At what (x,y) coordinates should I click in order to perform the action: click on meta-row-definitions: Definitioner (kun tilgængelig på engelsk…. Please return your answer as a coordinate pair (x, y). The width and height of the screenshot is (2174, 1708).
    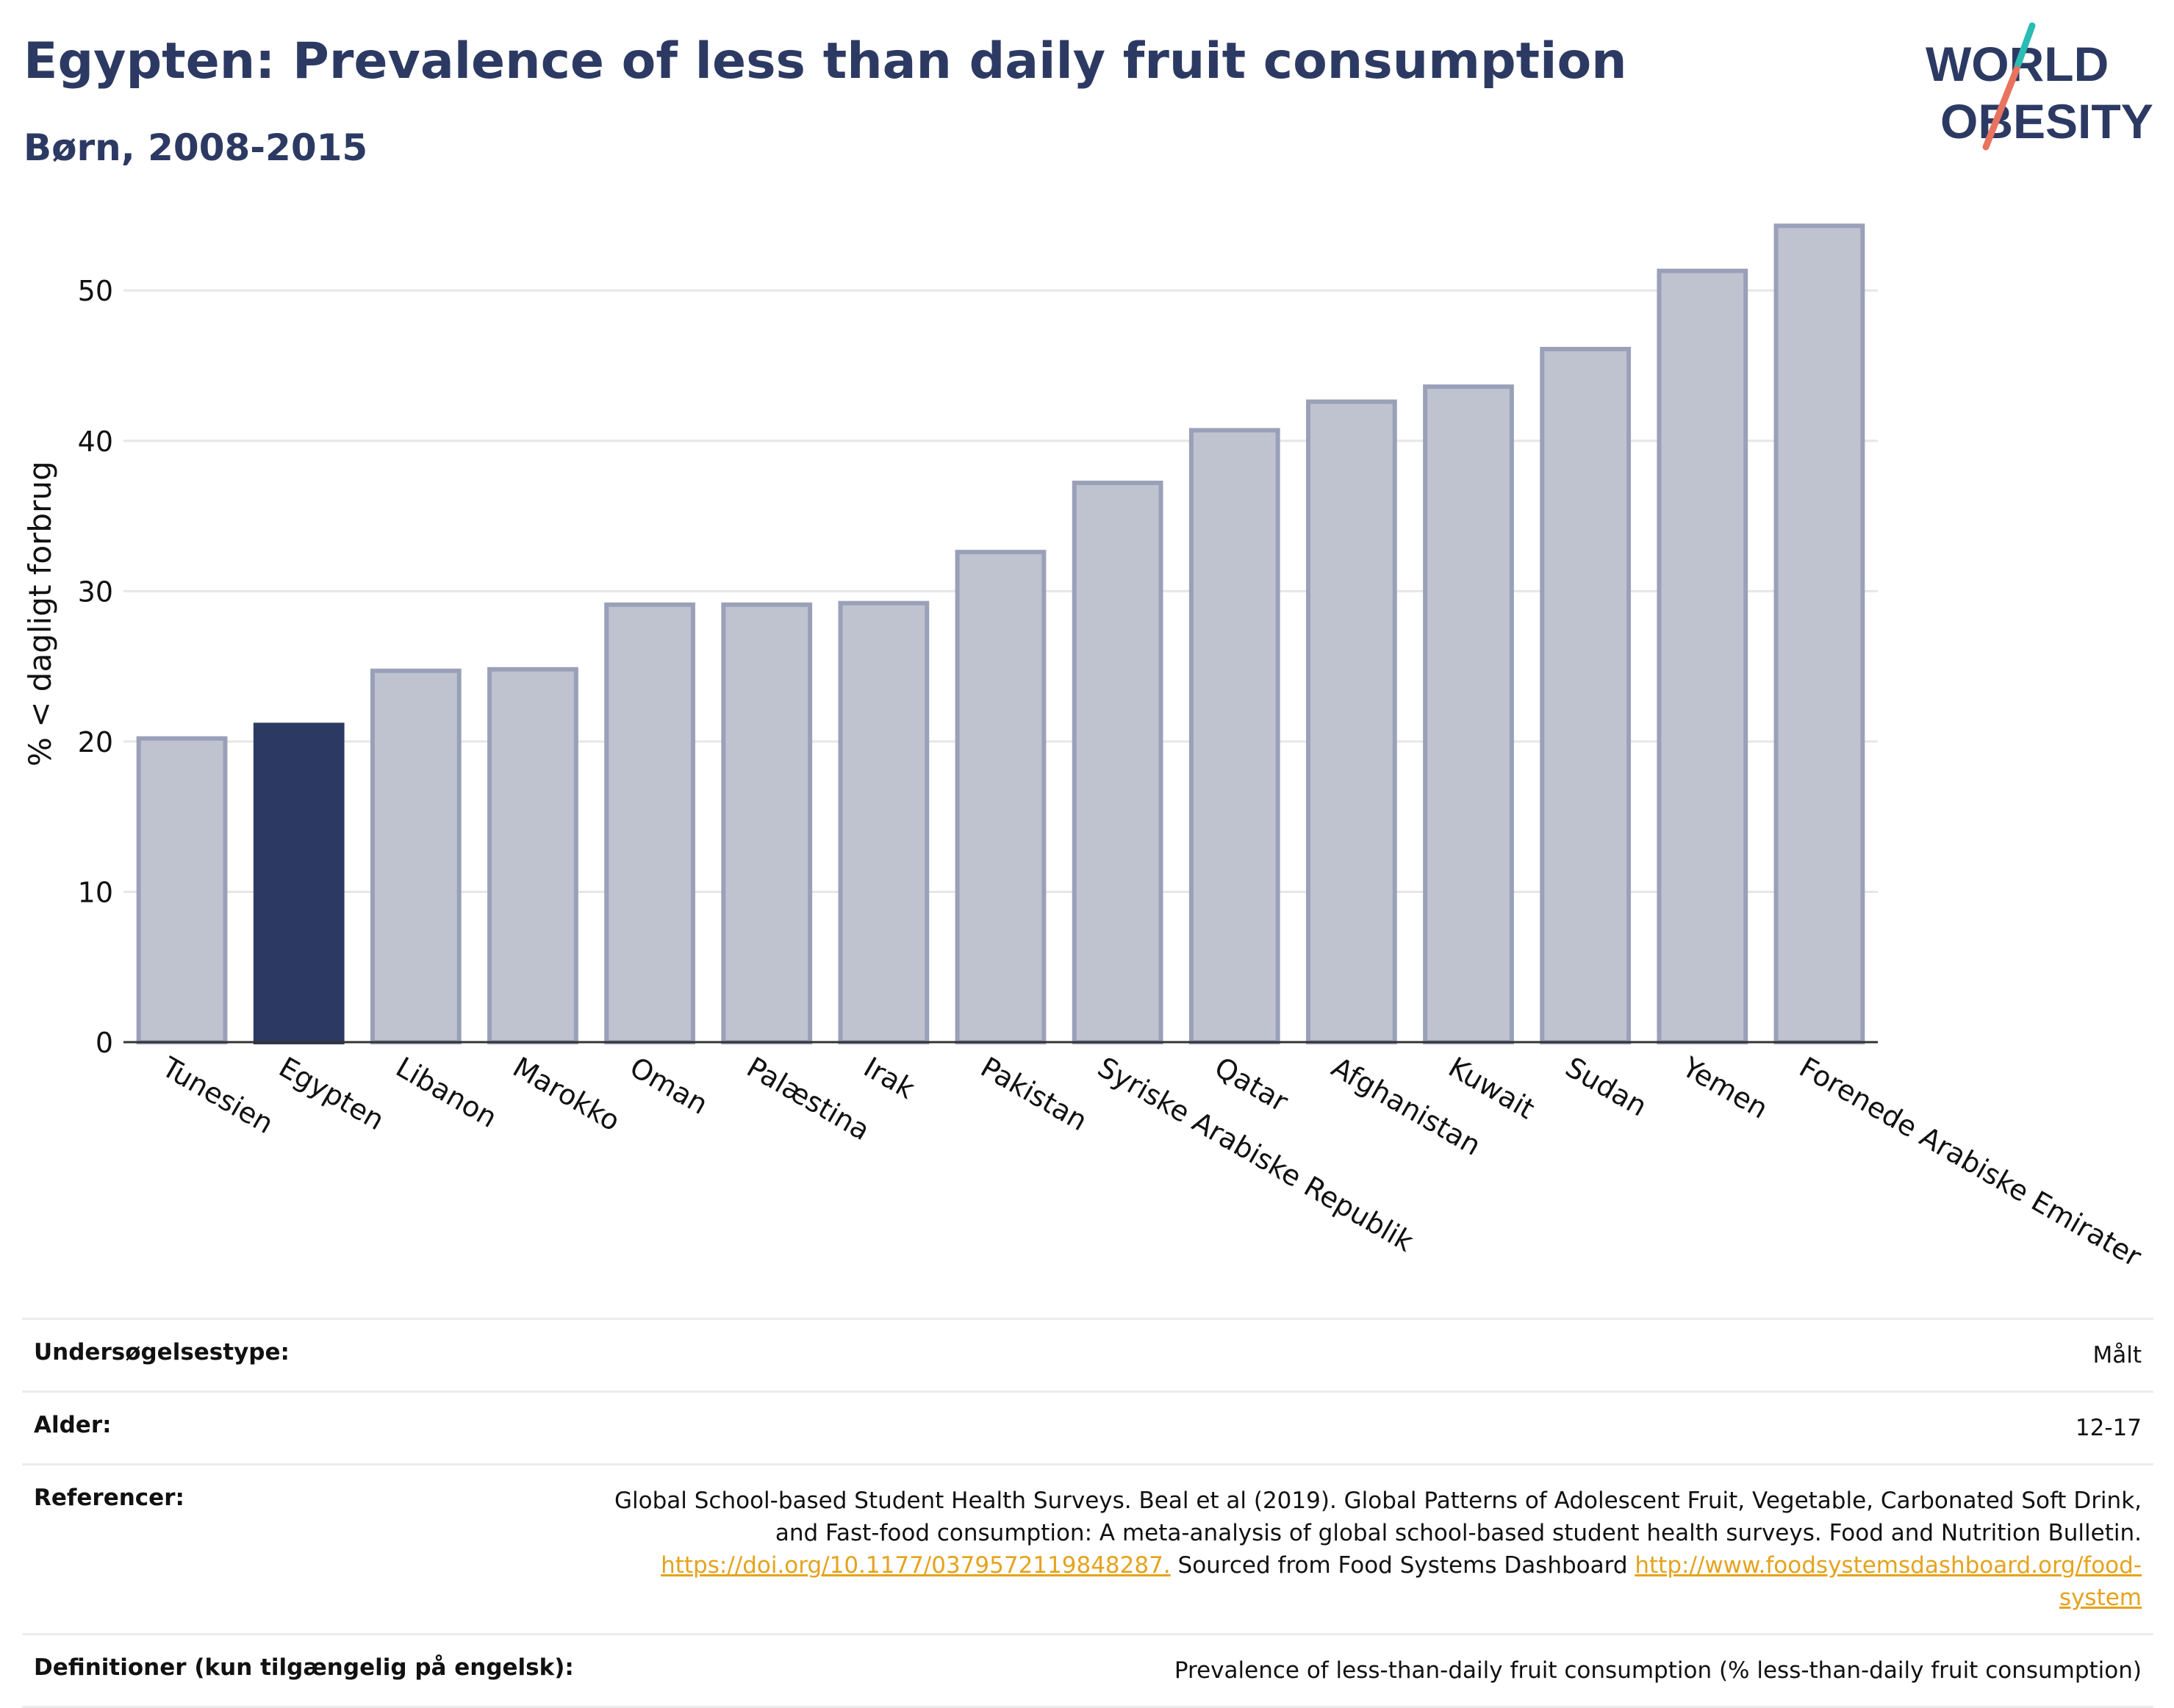
    Looking at the image, I should click on (1087, 1670).